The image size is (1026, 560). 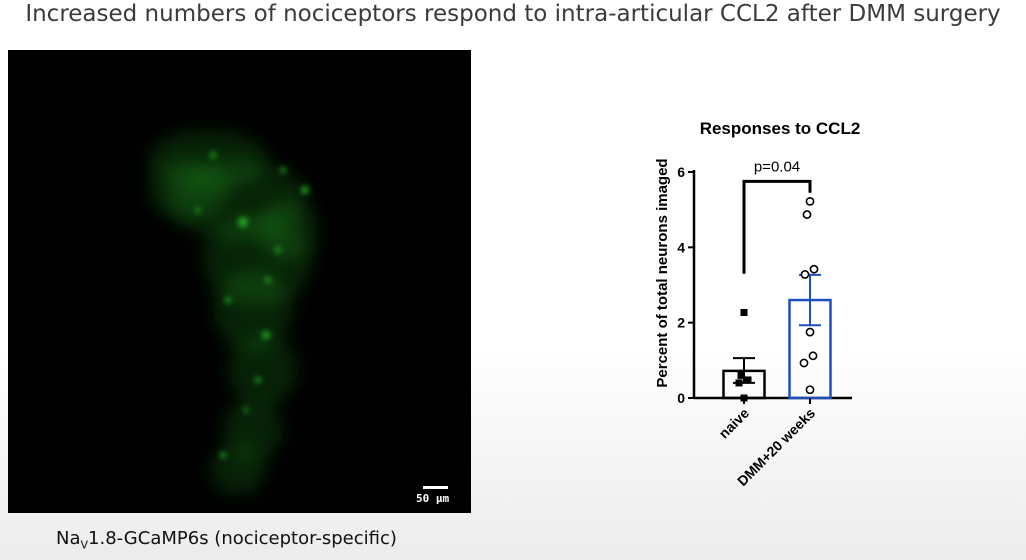 I want to click on x-tick-label: naive, so click(x=733, y=423).